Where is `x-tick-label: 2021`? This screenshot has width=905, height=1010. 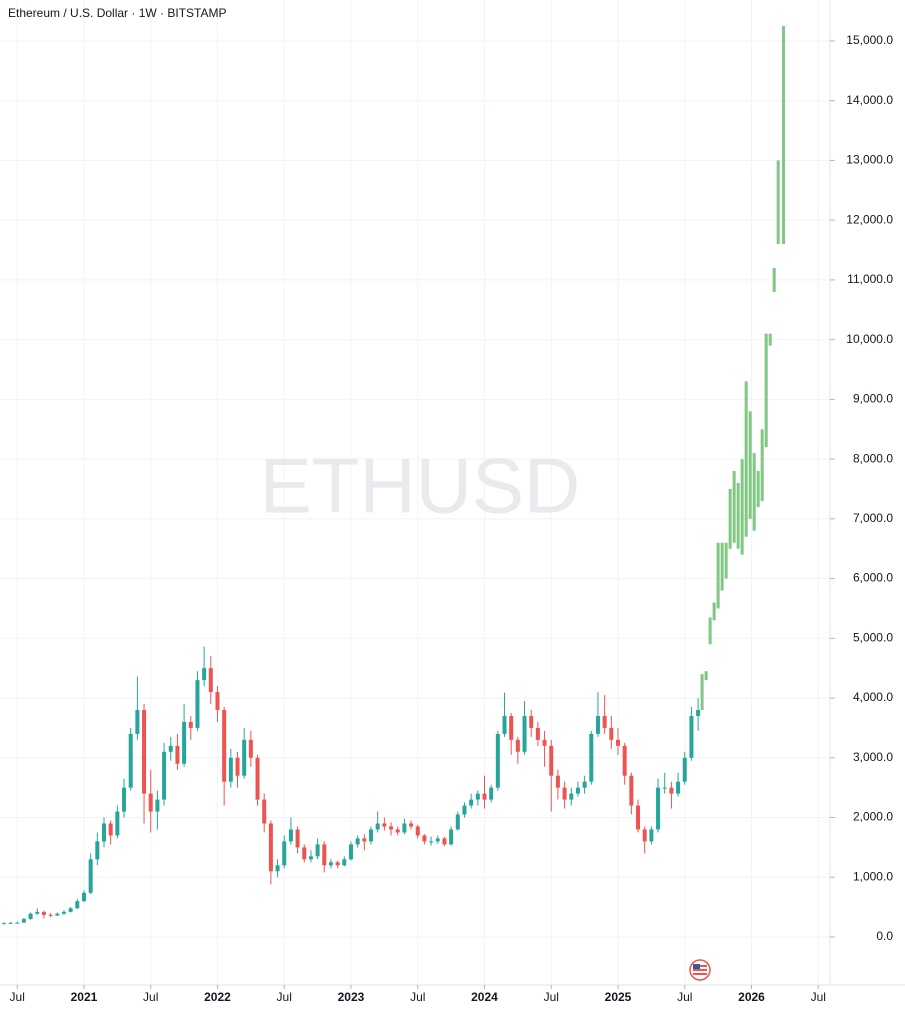 x-tick-label: 2021 is located at coordinates (84, 997).